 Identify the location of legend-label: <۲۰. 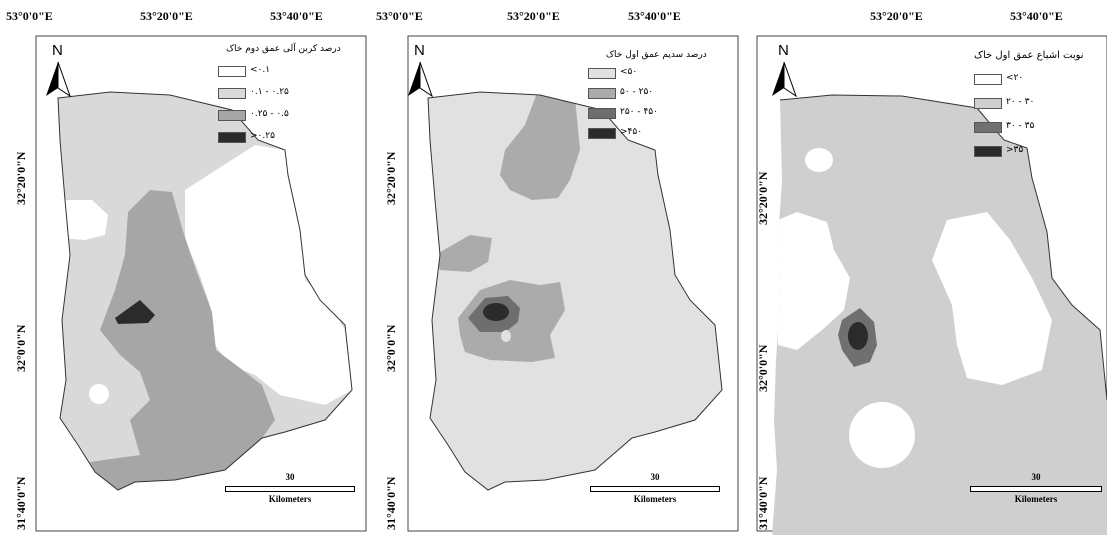
(1015, 78).